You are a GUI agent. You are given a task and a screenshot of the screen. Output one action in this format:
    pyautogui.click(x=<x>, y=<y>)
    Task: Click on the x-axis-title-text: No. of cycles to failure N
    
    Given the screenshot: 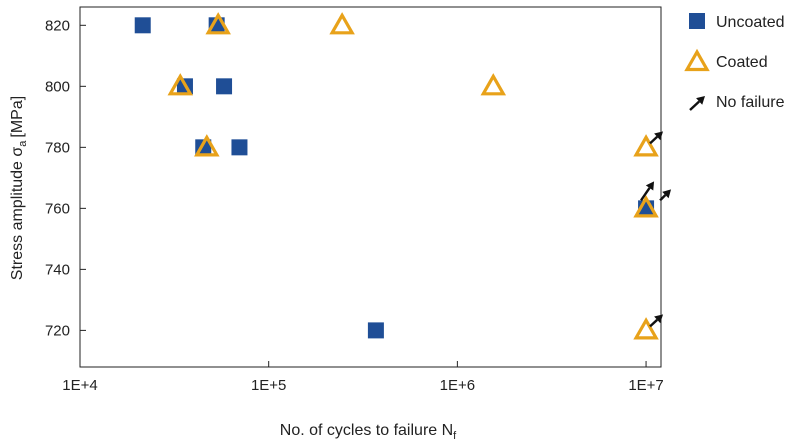 What is the action you would take?
    pyautogui.click(x=366, y=430)
    